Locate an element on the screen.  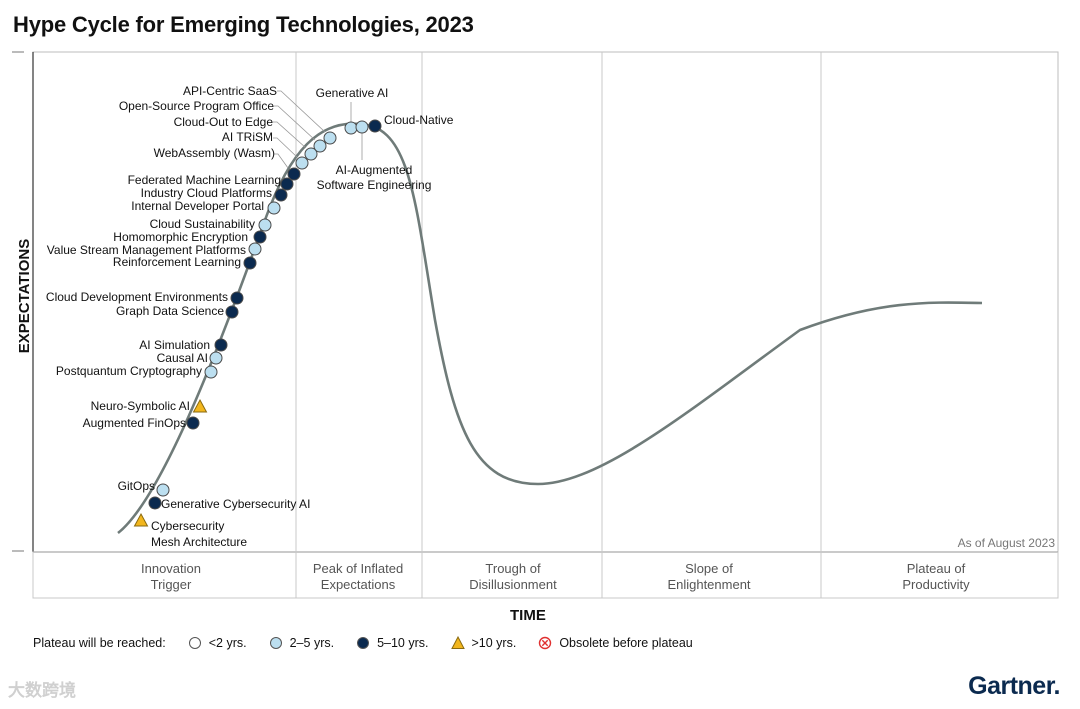
tech-label: Mesh Architecture is located at coordinates (199, 542).